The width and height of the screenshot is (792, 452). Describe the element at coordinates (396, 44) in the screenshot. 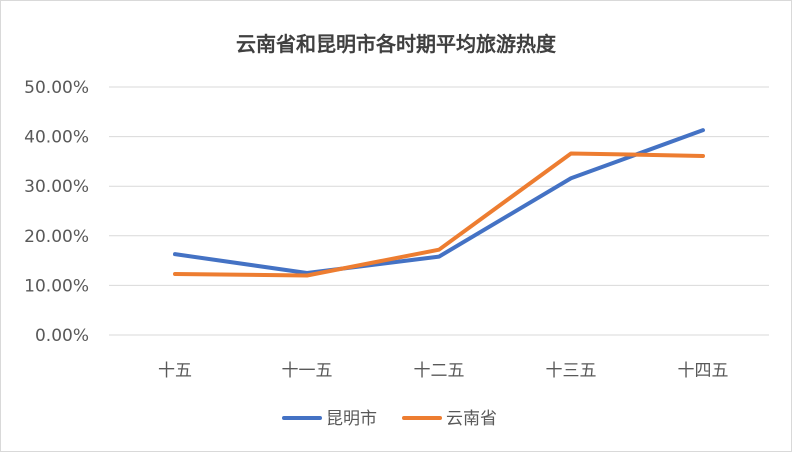

I see `chart-title: 云南省和昆明市各时期平均旅游热度` at that location.